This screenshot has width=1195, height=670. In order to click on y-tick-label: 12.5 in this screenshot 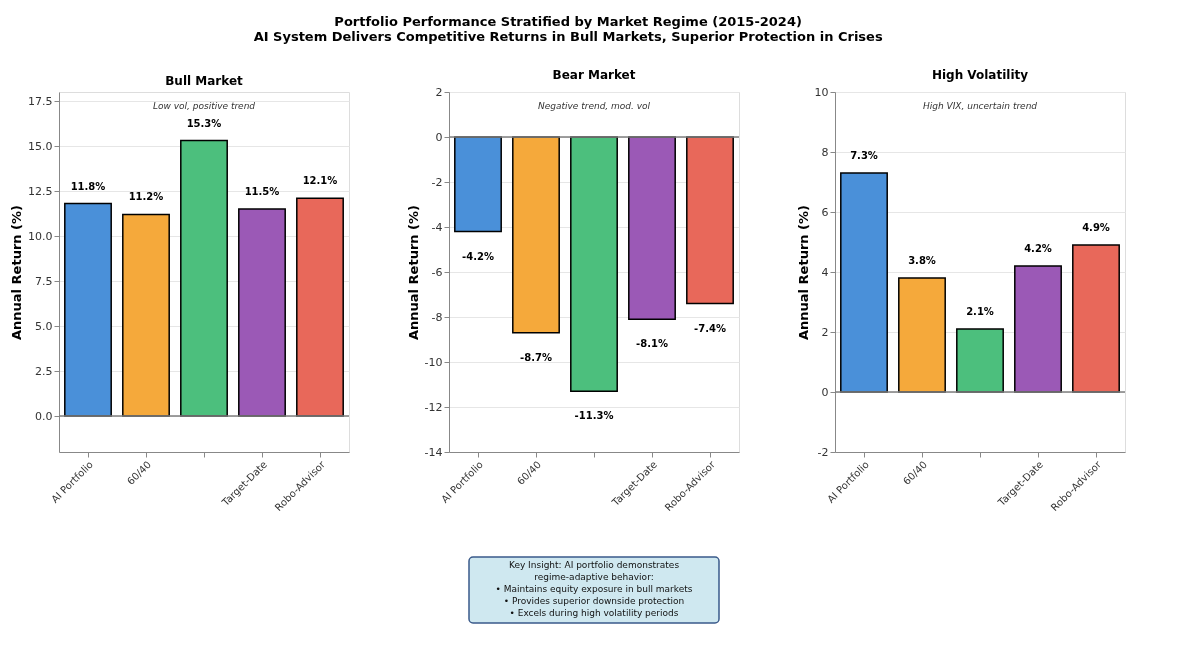, I will do `click(40, 191)`.